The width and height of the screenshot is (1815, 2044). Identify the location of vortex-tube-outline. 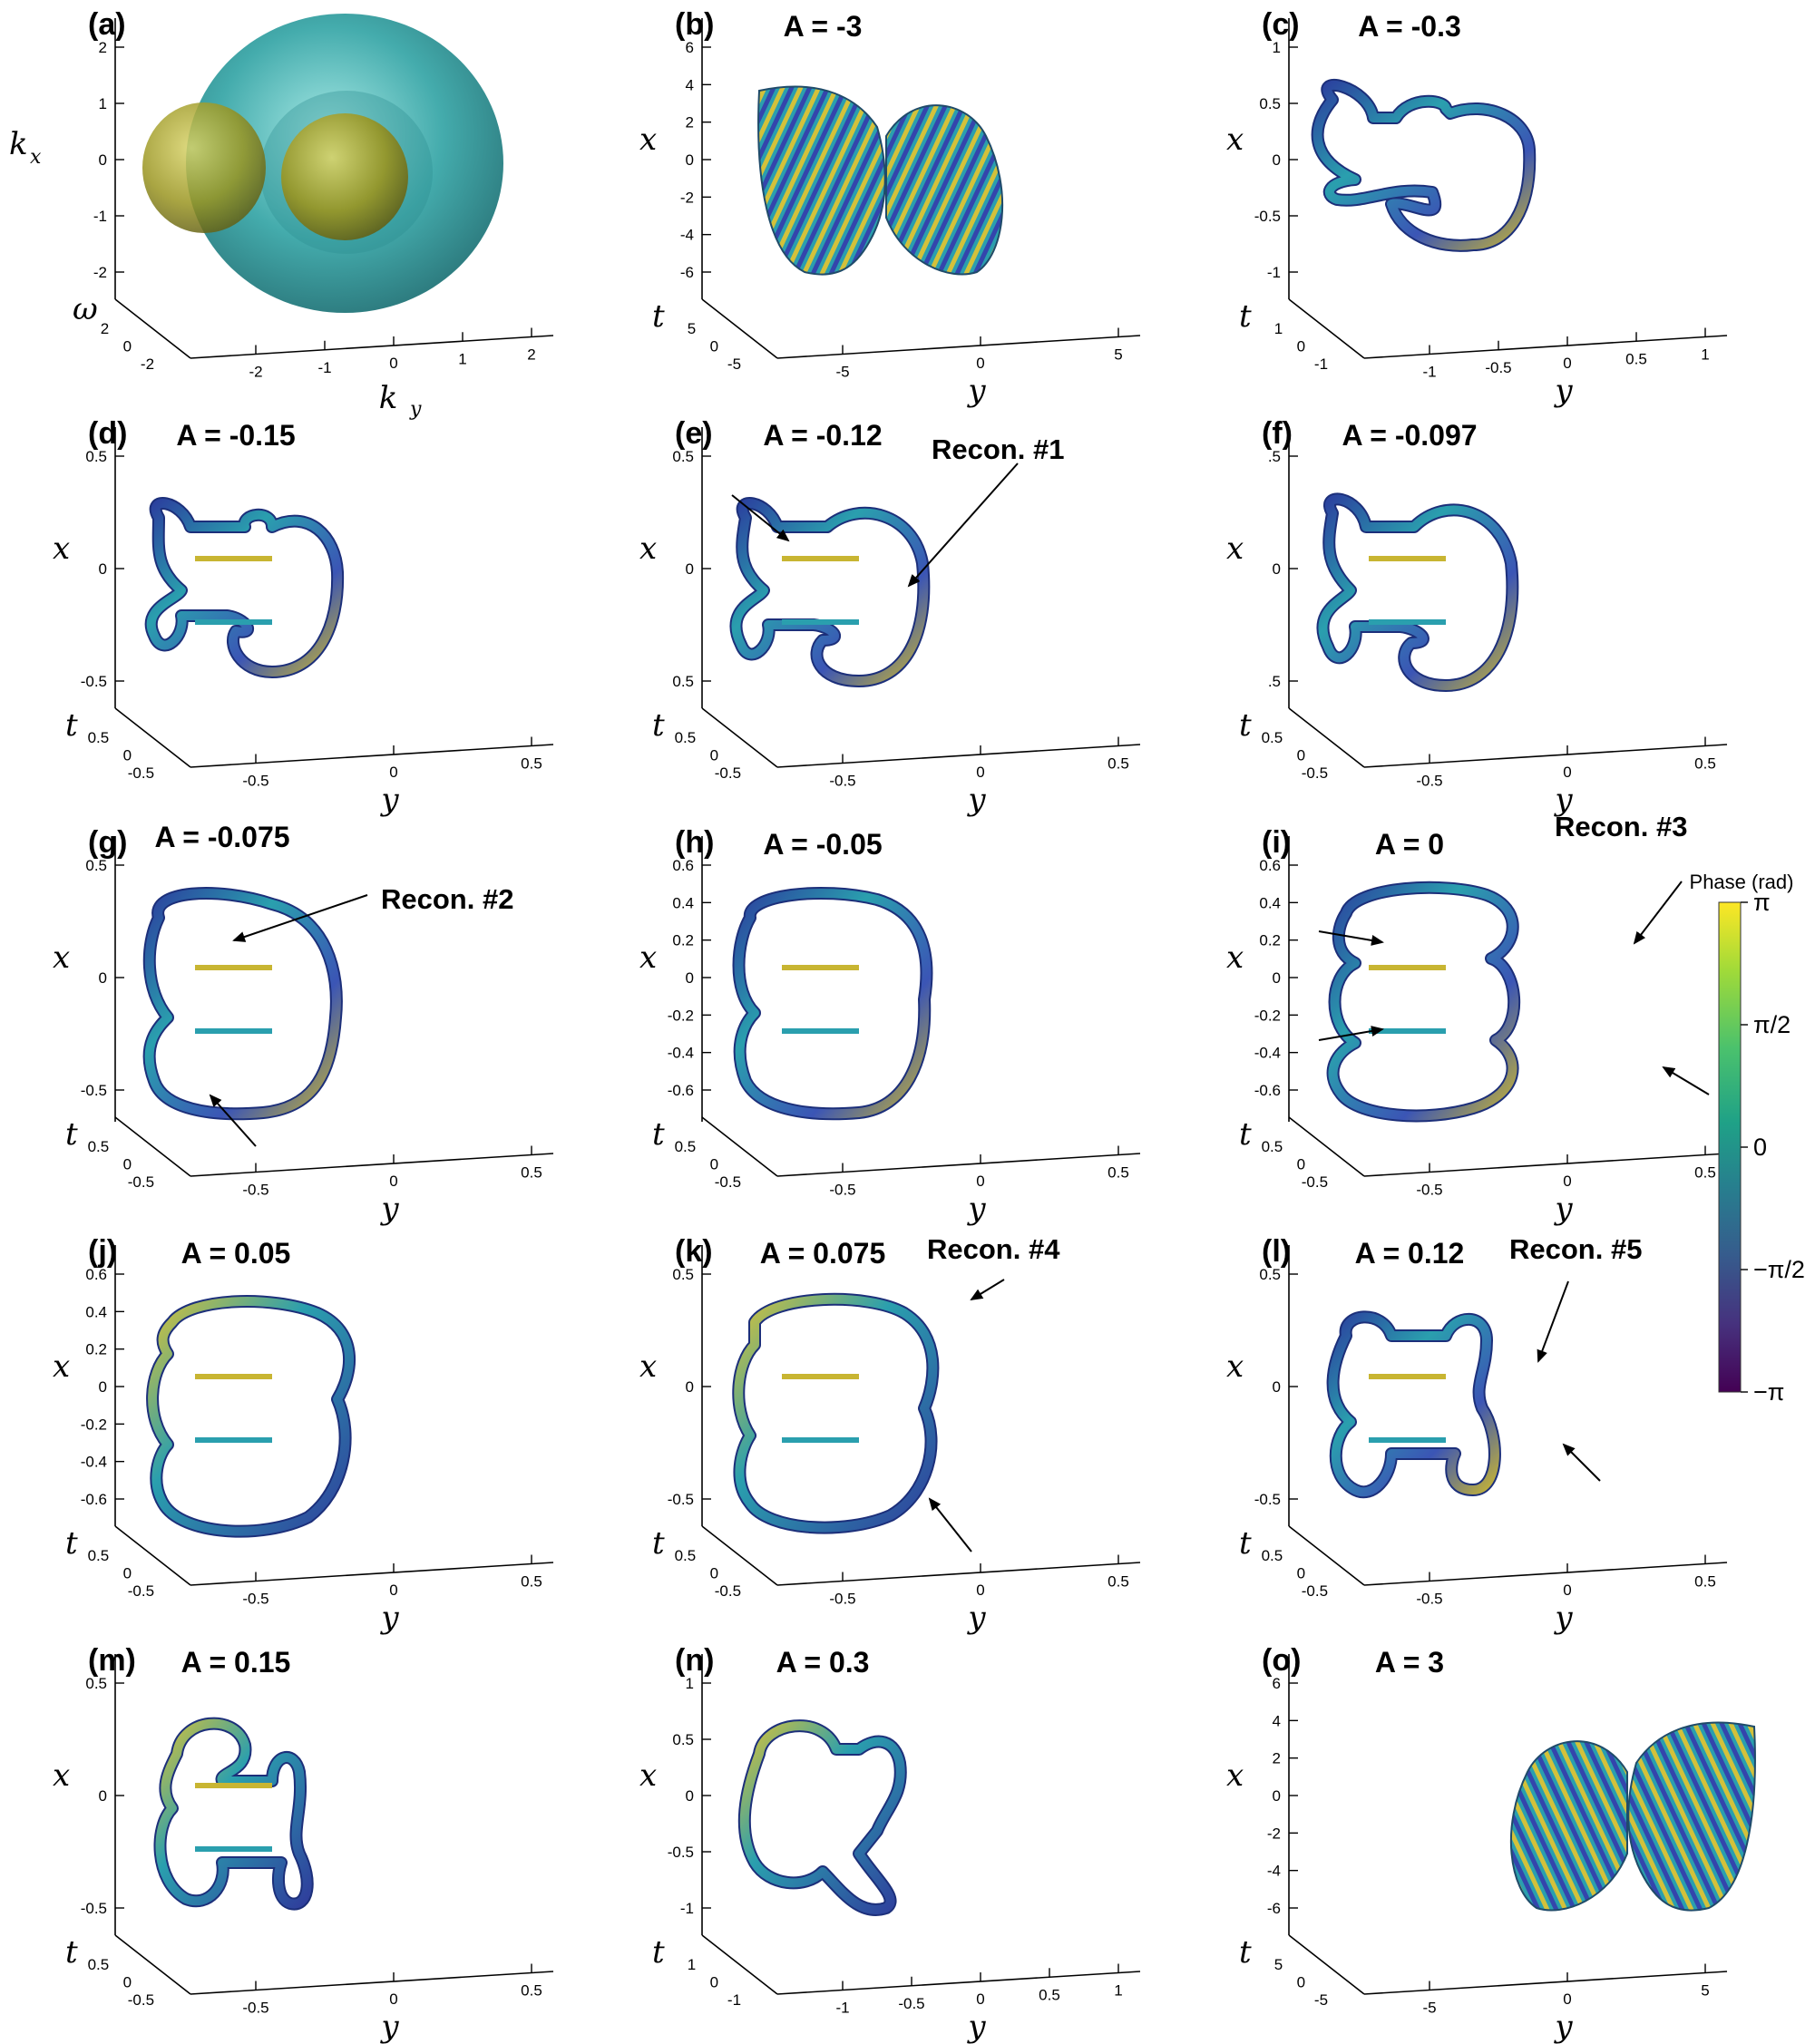
(836, 1413).